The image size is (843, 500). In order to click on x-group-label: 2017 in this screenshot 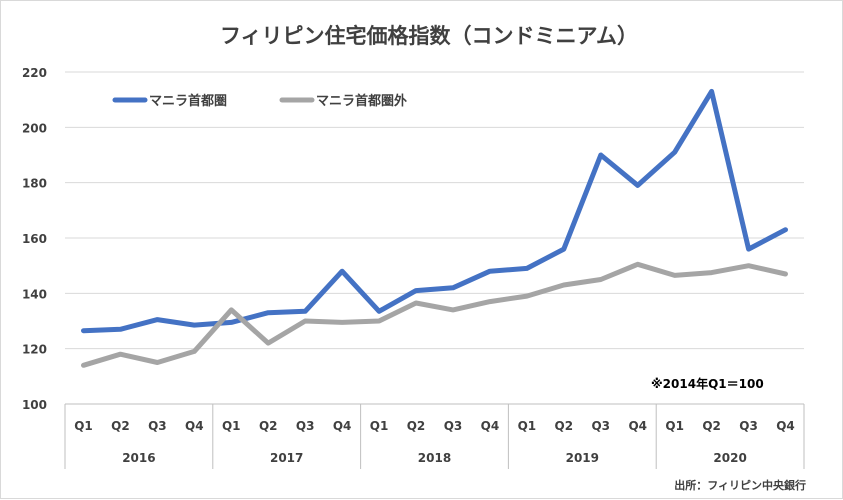, I will do `click(286, 458)`.